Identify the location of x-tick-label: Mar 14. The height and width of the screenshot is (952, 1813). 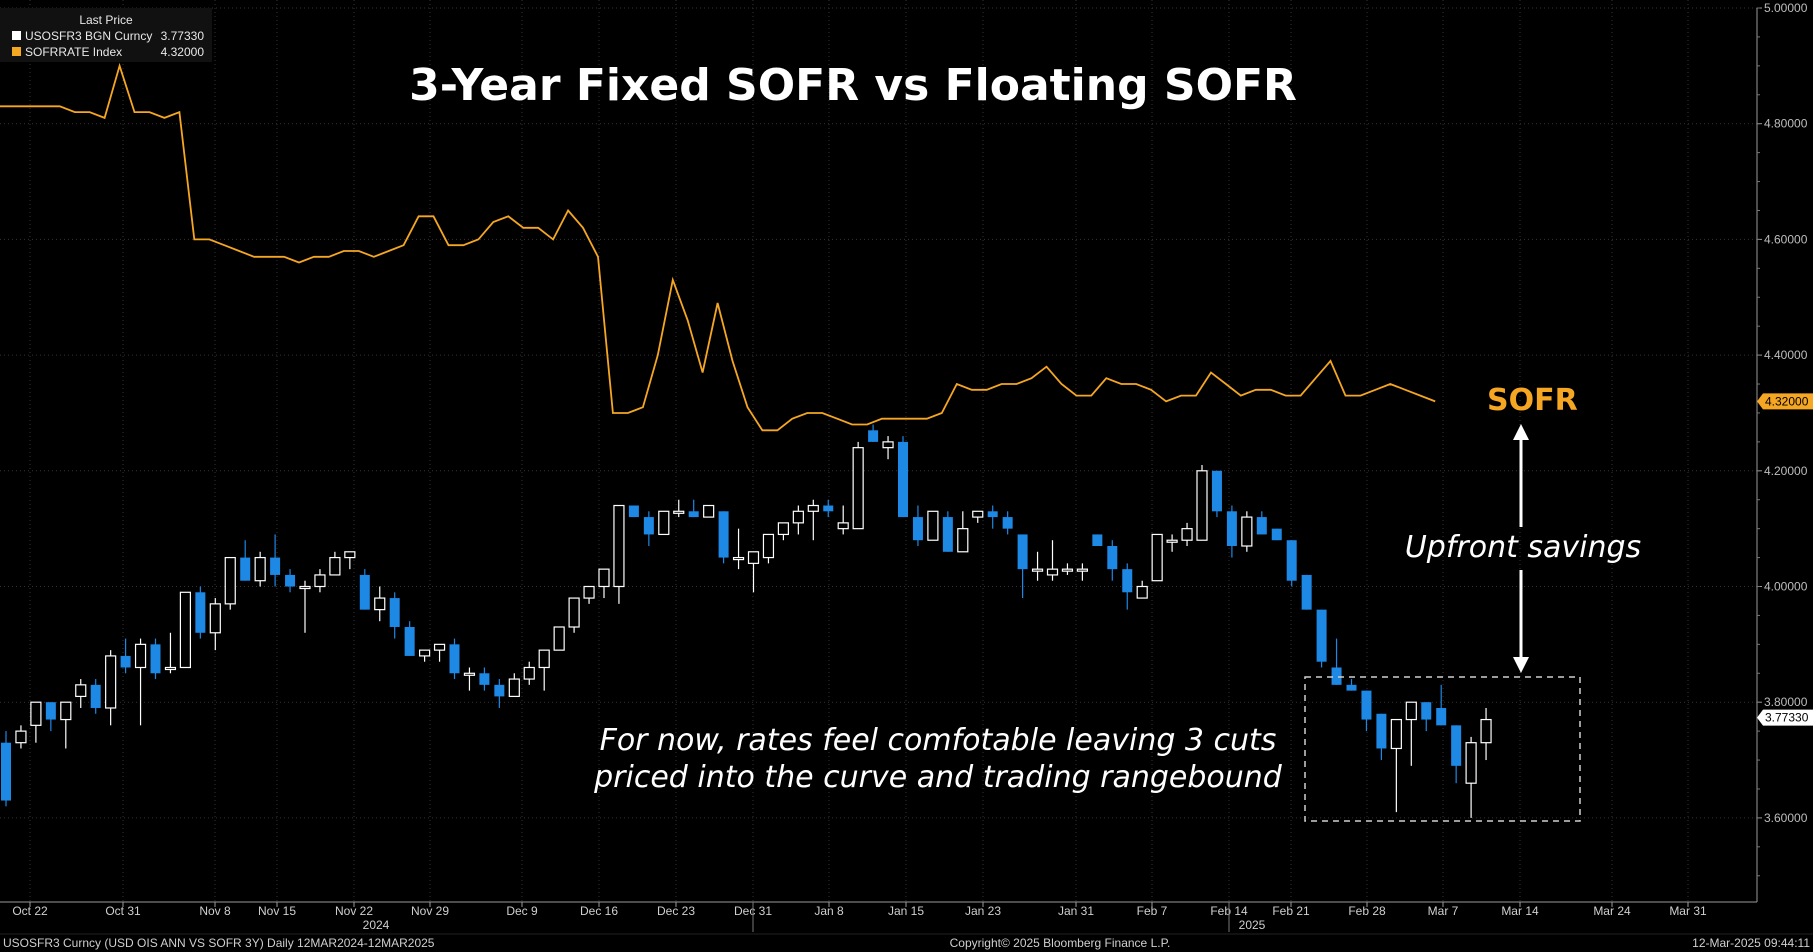
(1520, 911).